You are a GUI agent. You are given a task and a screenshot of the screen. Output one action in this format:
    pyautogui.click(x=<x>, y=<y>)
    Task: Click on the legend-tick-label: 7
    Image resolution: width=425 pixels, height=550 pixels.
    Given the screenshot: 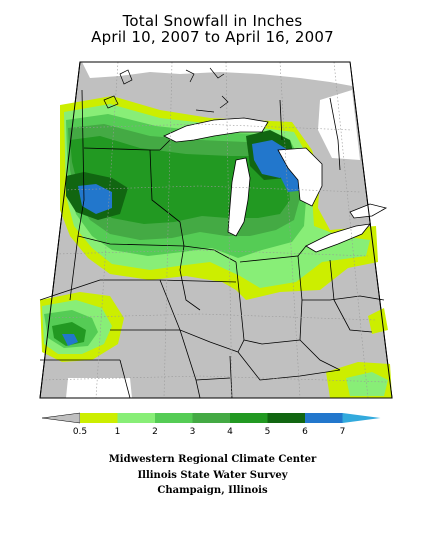 What is the action you would take?
    pyautogui.click(x=343, y=432)
    